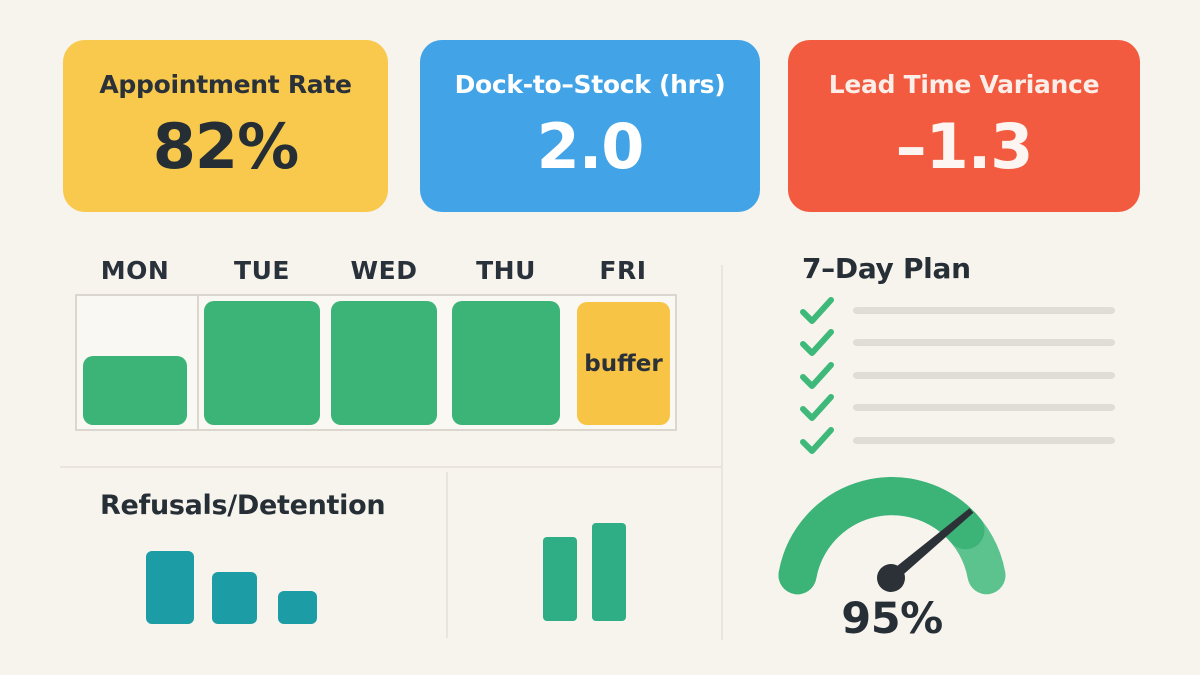  I want to click on day-label-fri: FRI, so click(623, 270).